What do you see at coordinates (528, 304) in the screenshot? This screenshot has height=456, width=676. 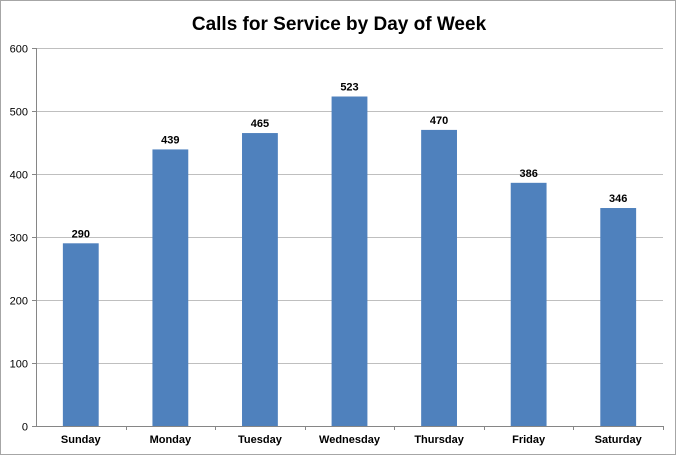 I see `bar-friday` at bounding box center [528, 304].